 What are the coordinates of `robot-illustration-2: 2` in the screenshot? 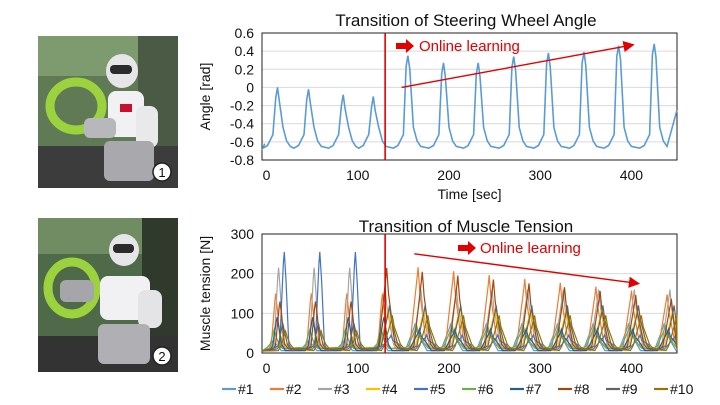 It's located at (108, 295).